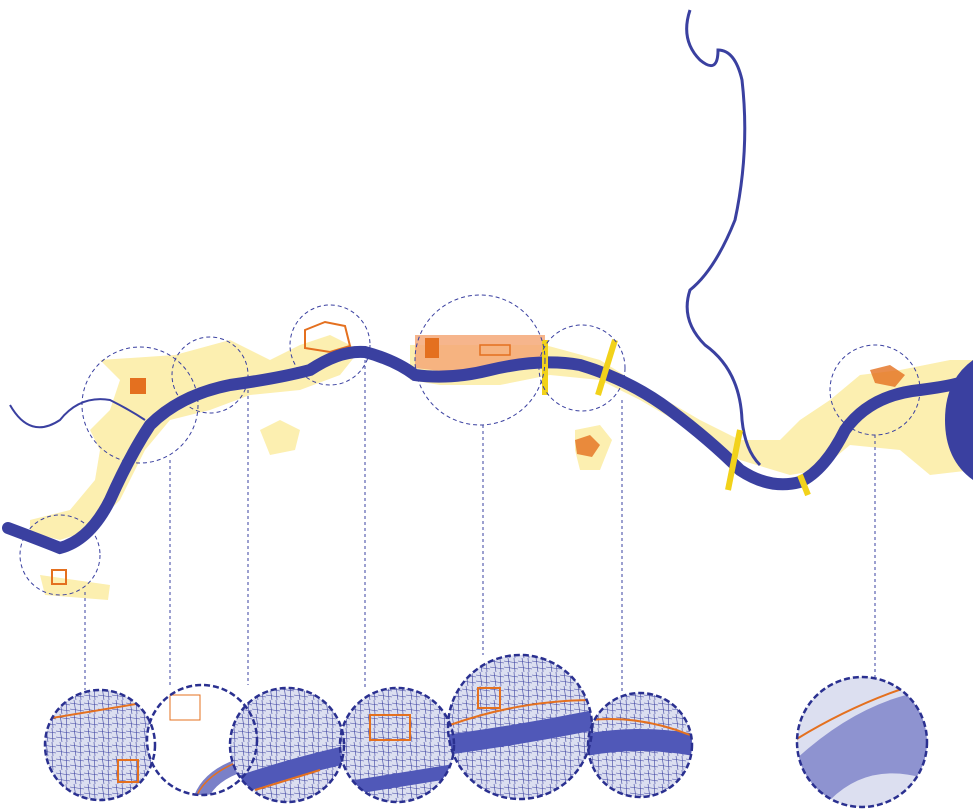 The height and width of the screenshot is (811, 973). What do you see at coordinates (959, 420) in the screenshot?
I see `river-mouth` at bounding box center [959, 420].